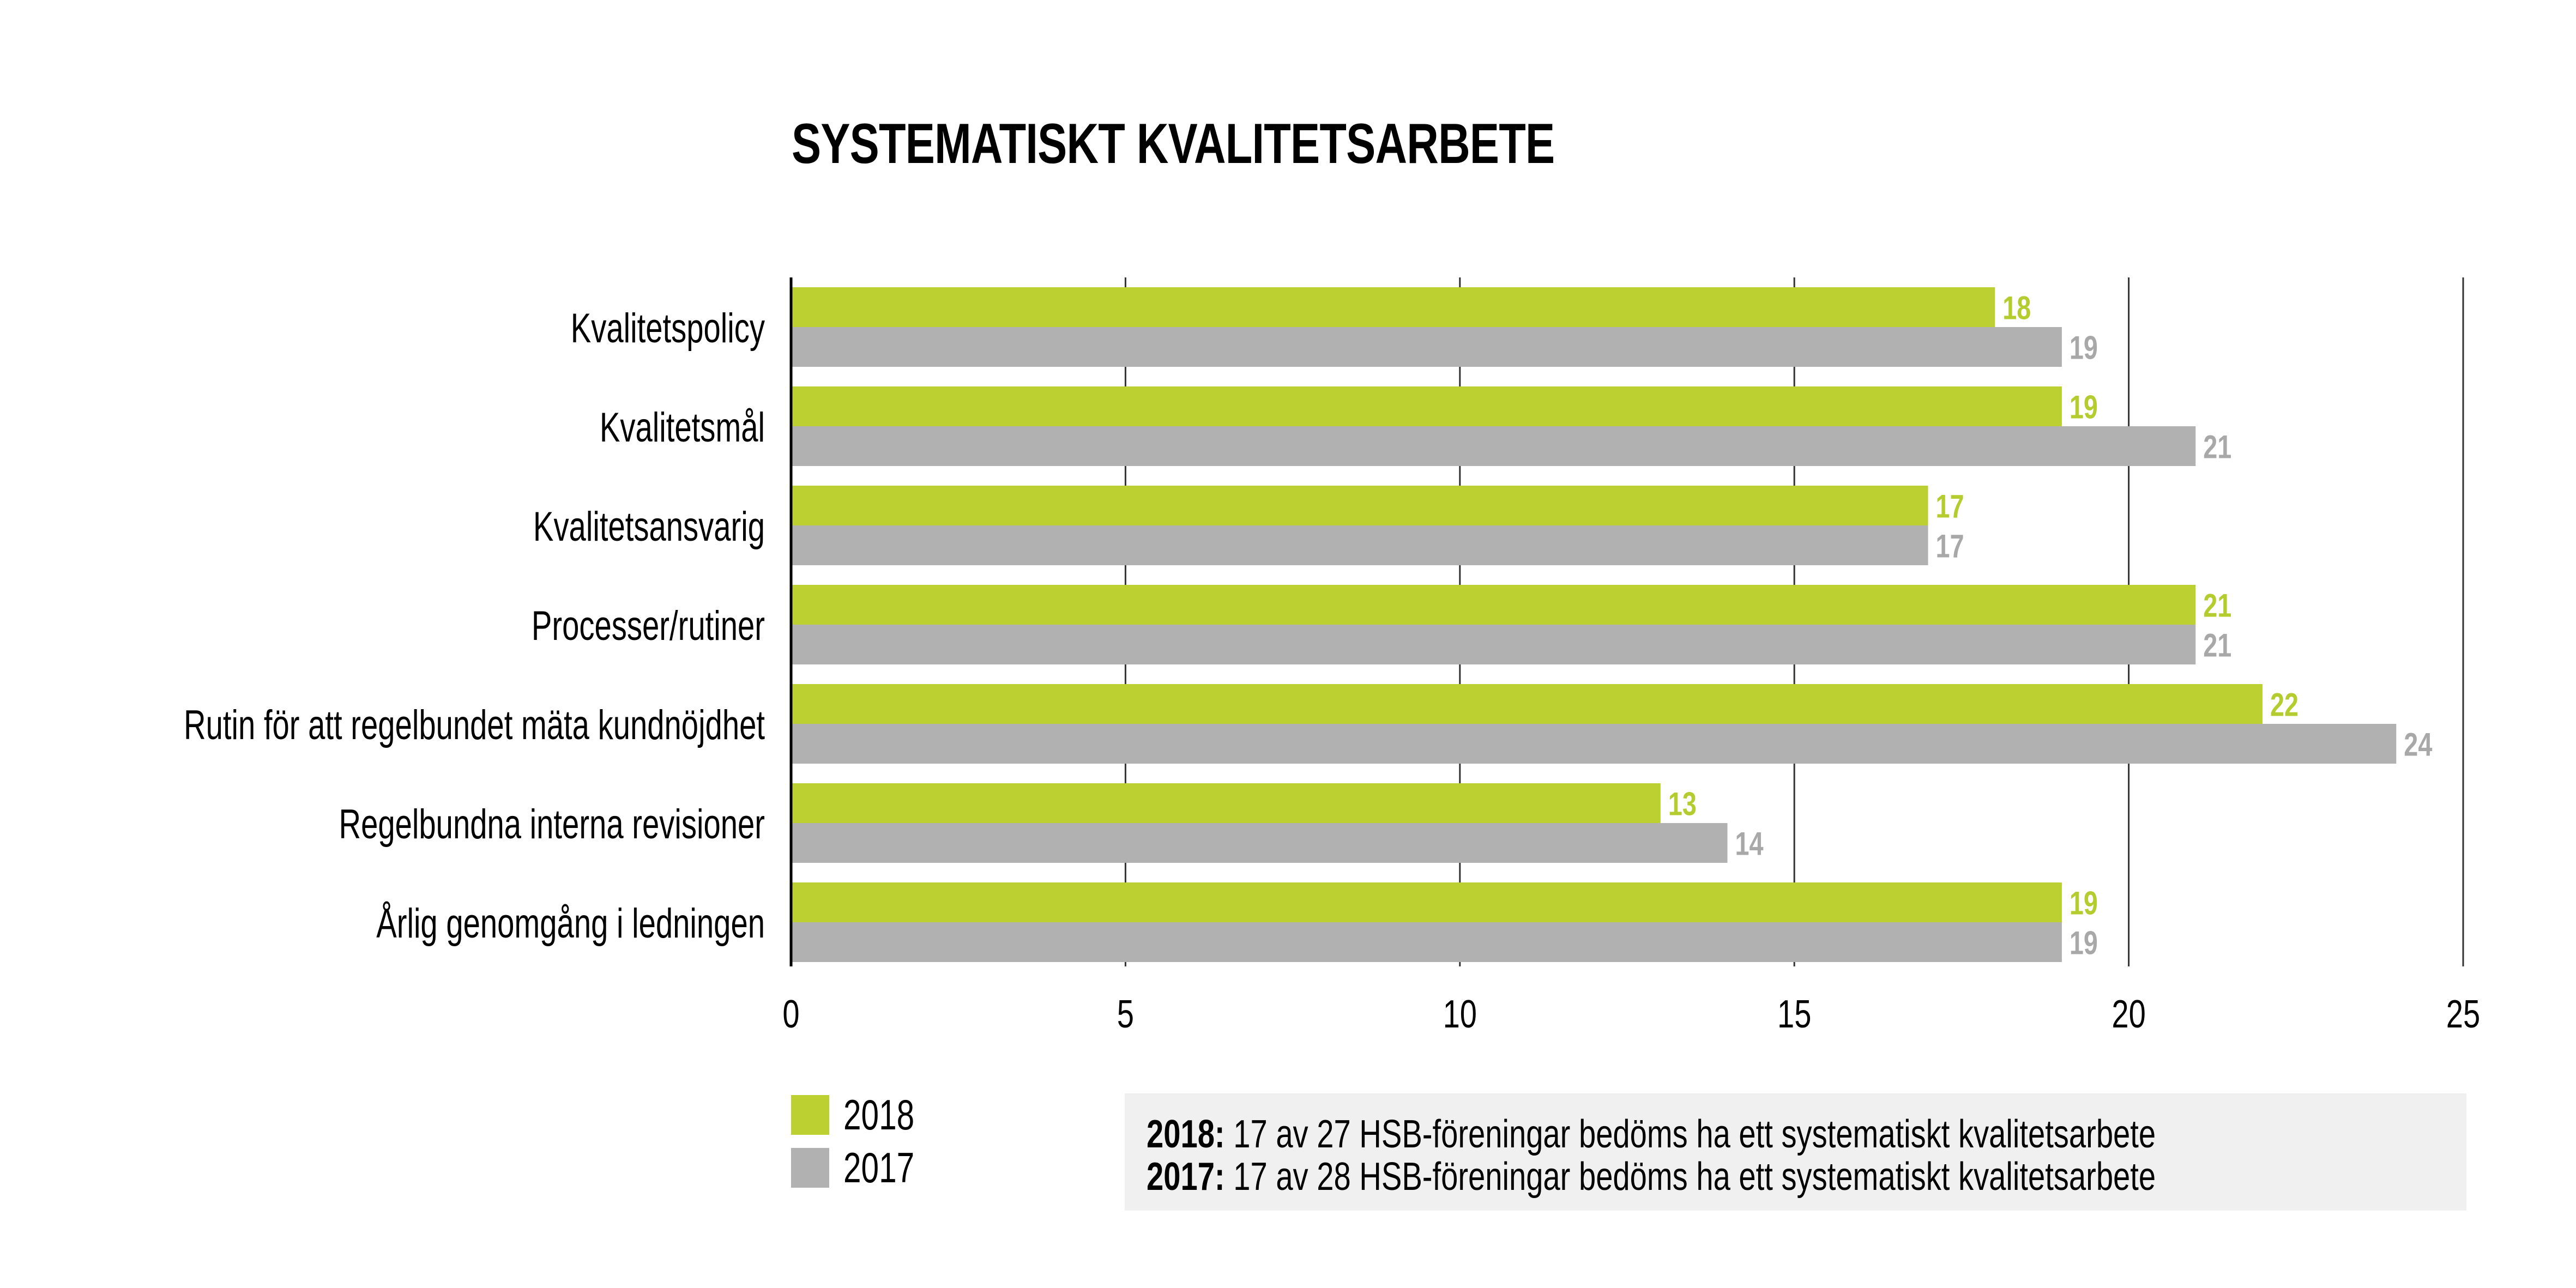 This screenshot has height=1288, width=2576. What do you see at coordinates (1460, 1014) in the screenshot?
I see `x-tick-label: 10` at bounding box center [1460, 1014].